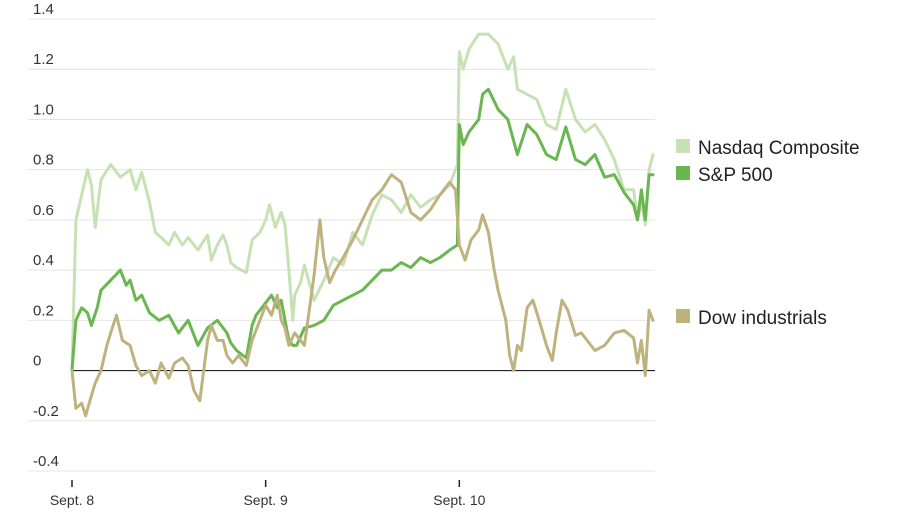 This screenshot has height=515, width=900. I want to click on y-tick-label: -0.2, so click(46, 411).